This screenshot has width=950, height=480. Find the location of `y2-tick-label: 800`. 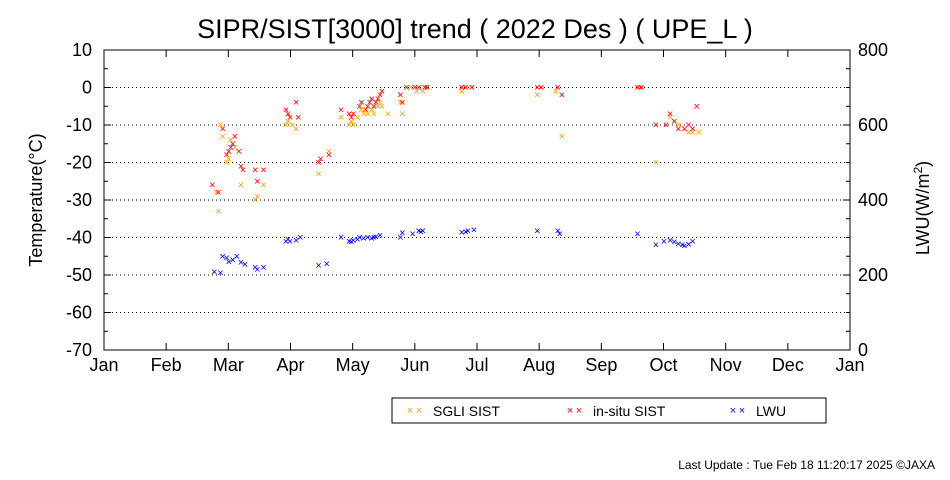

y2-tick-label: 800 is located at coordinates (873, 50).